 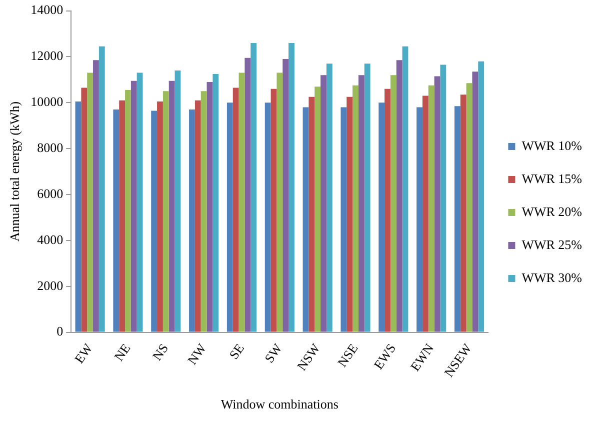 What do you see at coordinates (122, 352) in the screenshot?
I see `x-tick-label: NE` at bounding box center [122, 352].